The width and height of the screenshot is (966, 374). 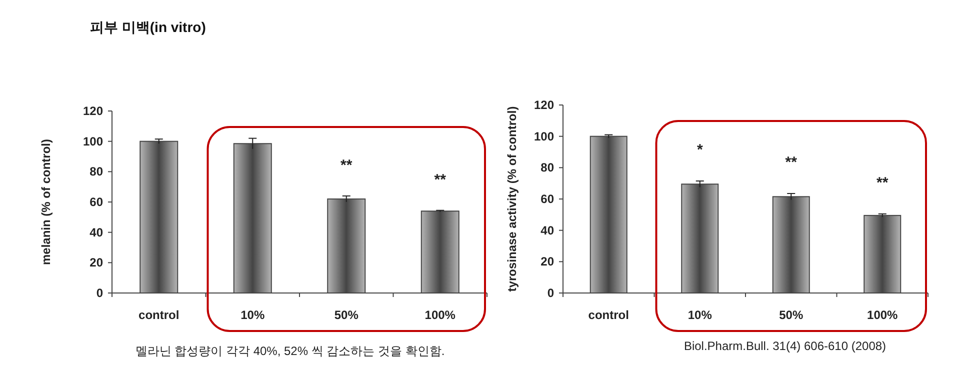 I want to click on y-axis-title: melanin (% of control), so click(x=46, y=201).